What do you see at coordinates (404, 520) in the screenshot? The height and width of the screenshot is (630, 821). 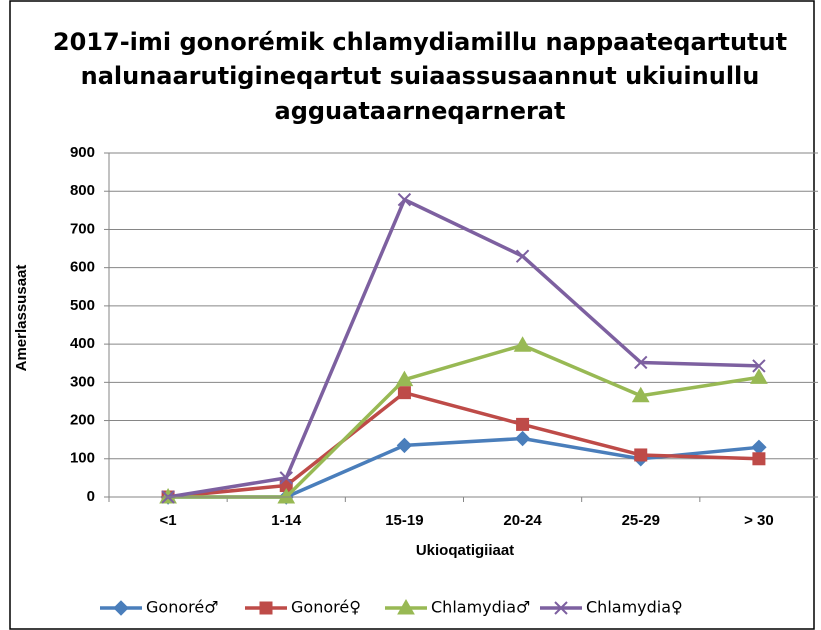 I see `x-tick-label: 15-19` at bounding box center [404, 520].